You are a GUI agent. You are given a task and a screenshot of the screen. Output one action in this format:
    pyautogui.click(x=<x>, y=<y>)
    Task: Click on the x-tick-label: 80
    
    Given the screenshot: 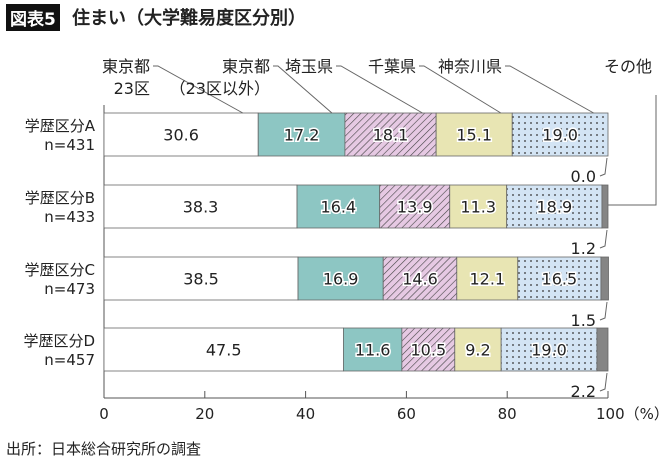 What is the action you would take?
    pyautogui.click(x=507, y=414)
    